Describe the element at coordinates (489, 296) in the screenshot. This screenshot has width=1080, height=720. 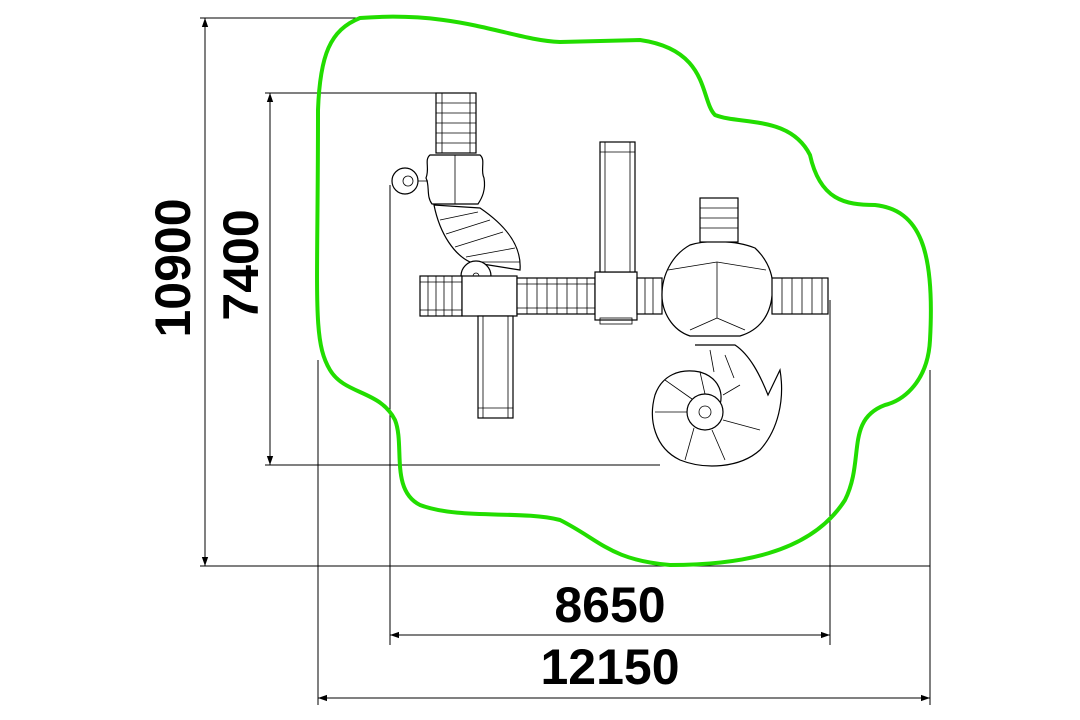
I see `central-deck` at that location.